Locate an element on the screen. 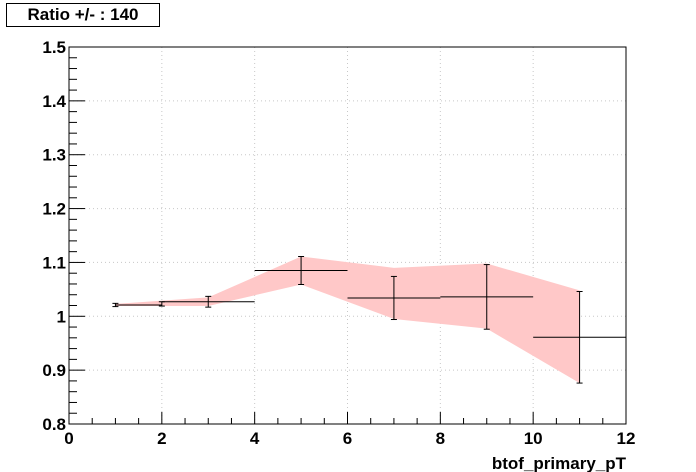 This screenshot has width=696, height=472. x-tick-label: 0 is located at coordinates (68, 438).